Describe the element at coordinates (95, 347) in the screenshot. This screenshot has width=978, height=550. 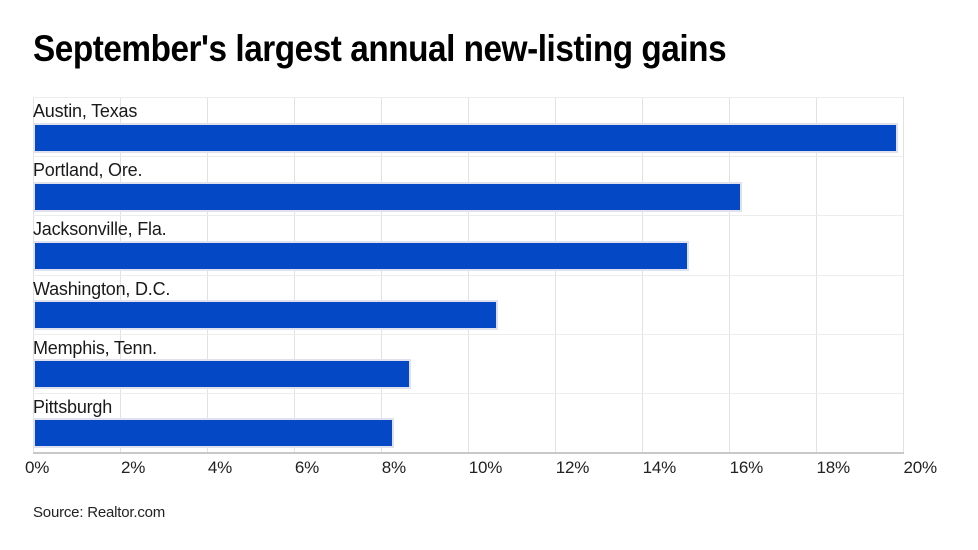
I see `category-label-memphis-tenn: Memphis, Tenn.` at that location.